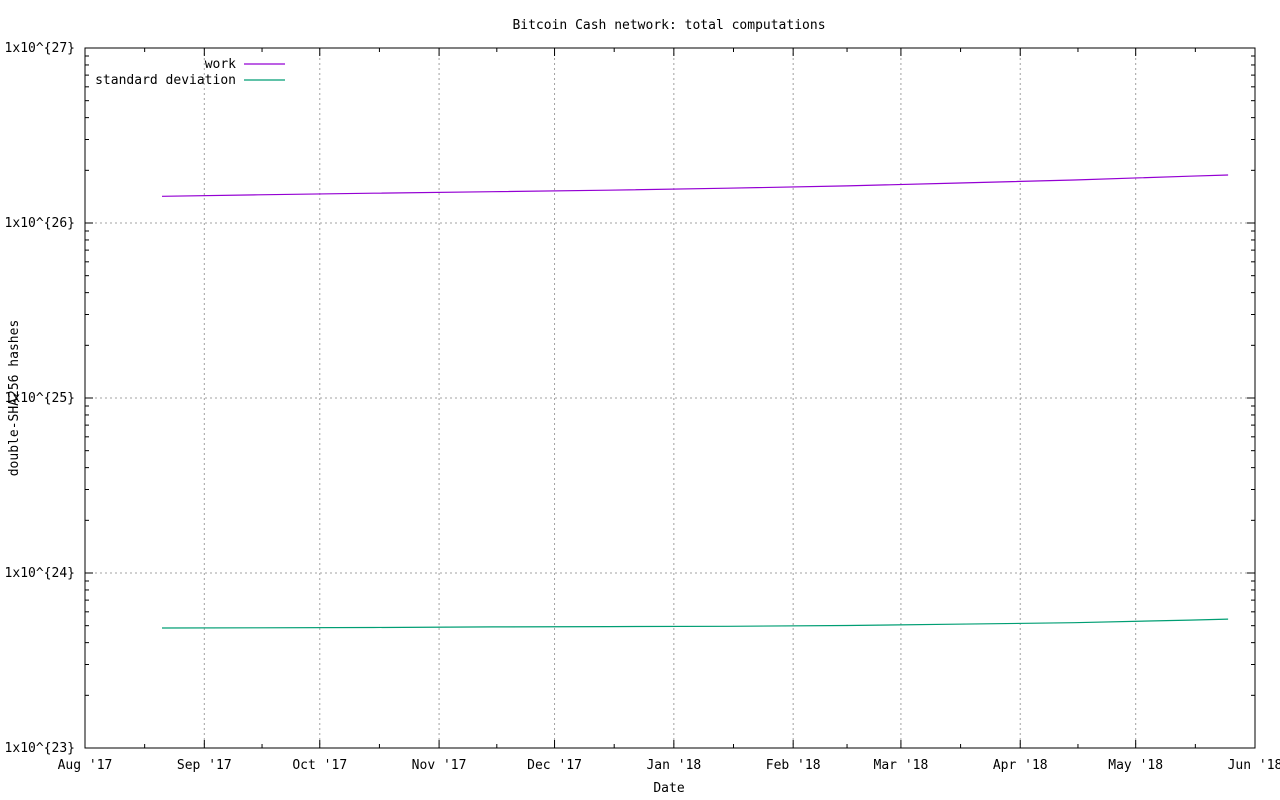 The image size is (1280, 800). What do you see at coordinates (1020, 765) in the screenshot?
I see `x-tick-label: Apr '18` at bounding box center [1020, 765].